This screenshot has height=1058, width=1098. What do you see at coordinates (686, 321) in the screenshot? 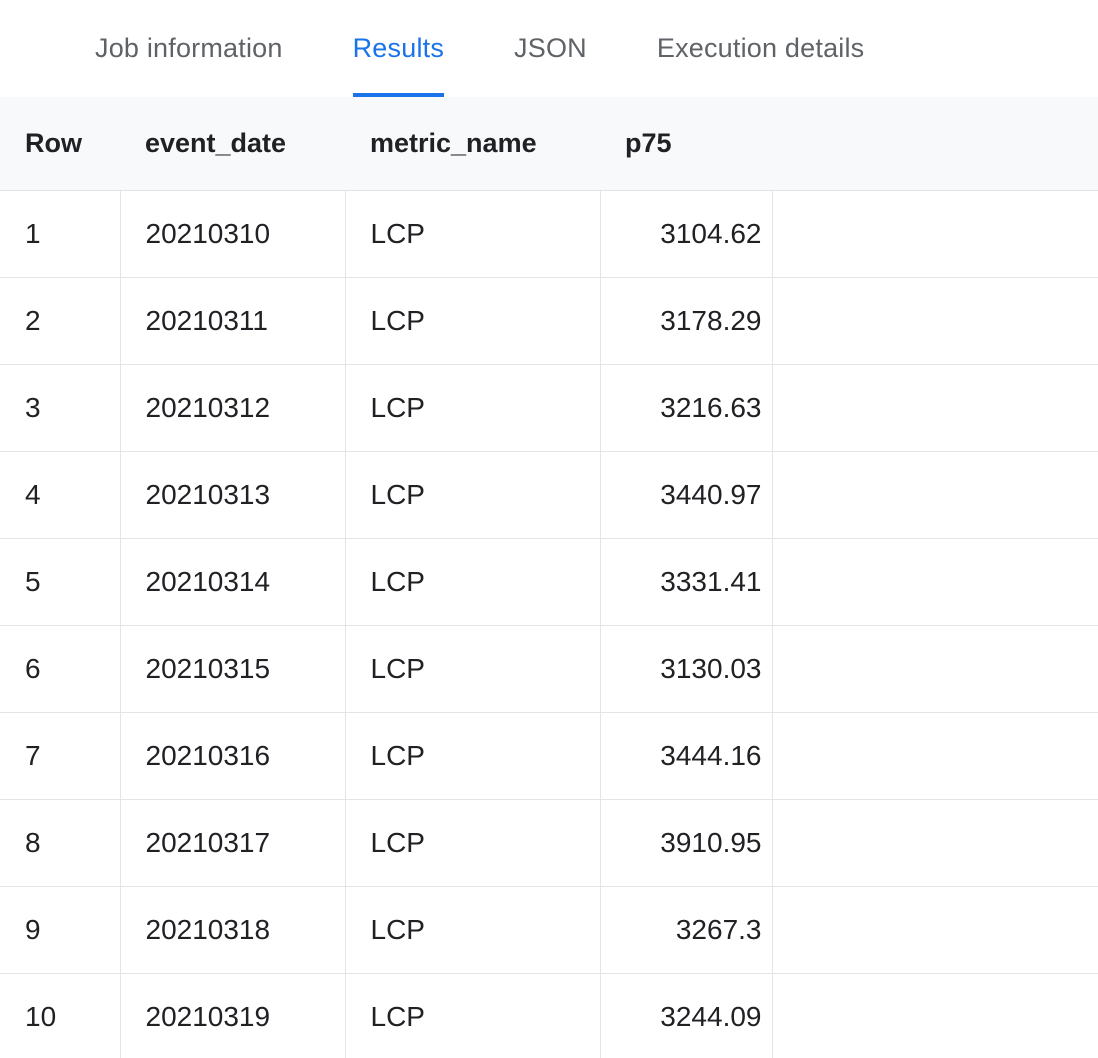
I see `p75-cell: 3178.29` at bounding box center [686, 321].